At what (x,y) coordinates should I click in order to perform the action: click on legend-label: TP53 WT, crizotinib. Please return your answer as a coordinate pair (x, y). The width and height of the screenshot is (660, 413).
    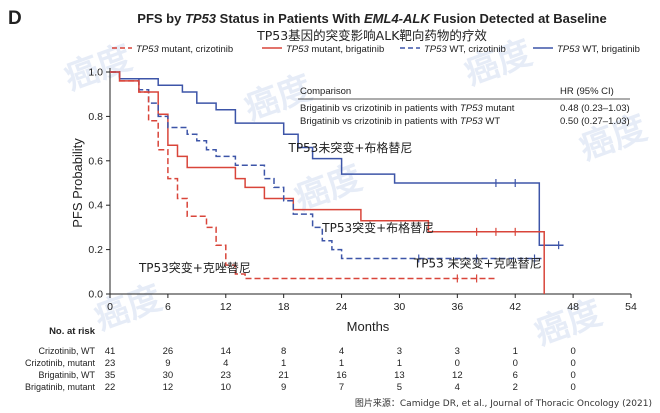
    Looking at the image, I should click on (465, 49).